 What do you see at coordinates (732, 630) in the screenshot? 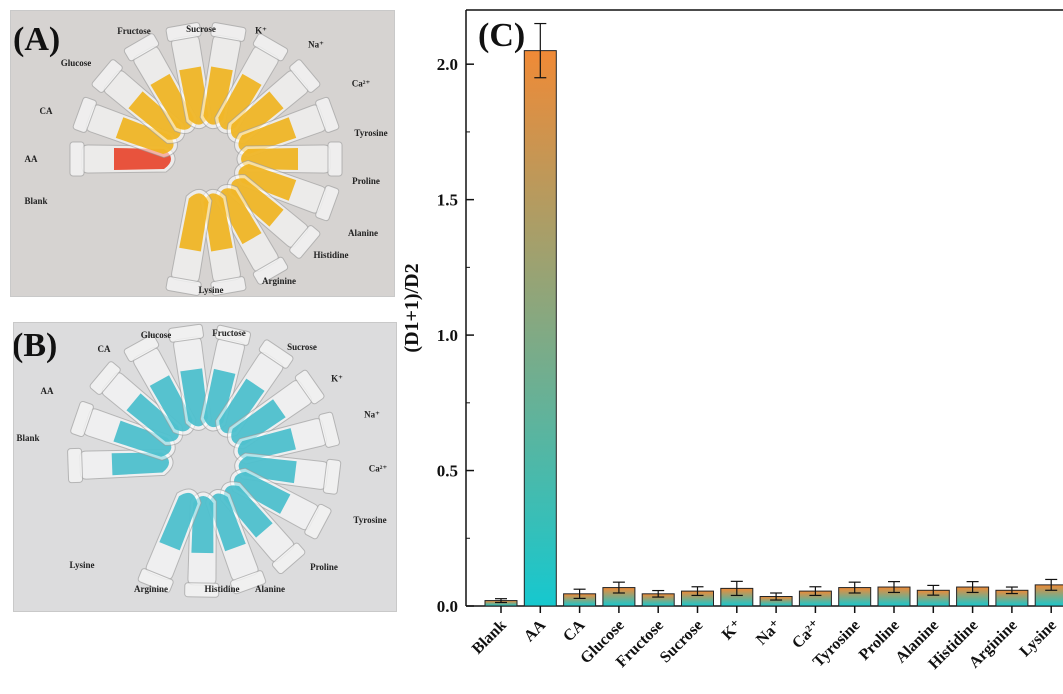
I see `x-tick-label: K⁺` at bounding box center [732, 630].